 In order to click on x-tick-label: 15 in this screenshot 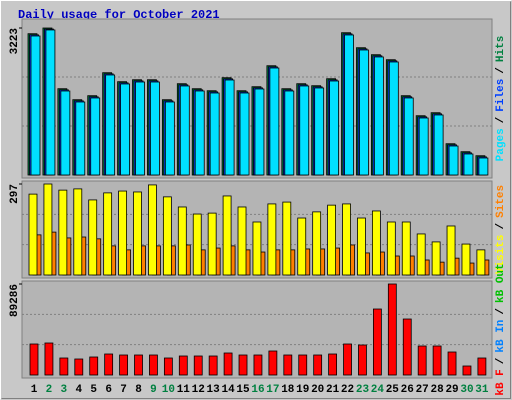, I will do `click(243, 390)`.